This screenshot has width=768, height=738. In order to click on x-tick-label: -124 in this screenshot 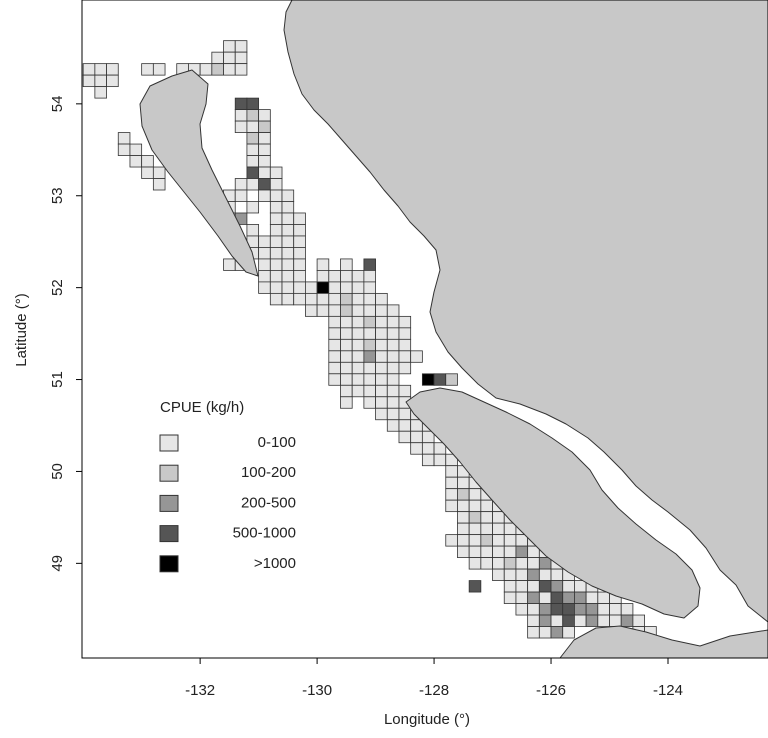, I will do `click(668, 690)`.